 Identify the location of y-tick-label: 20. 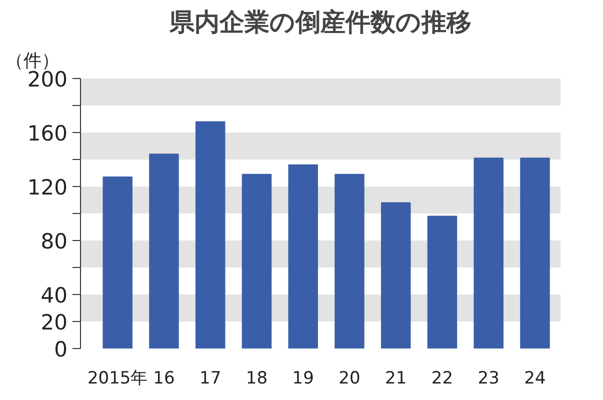
(54, 322).